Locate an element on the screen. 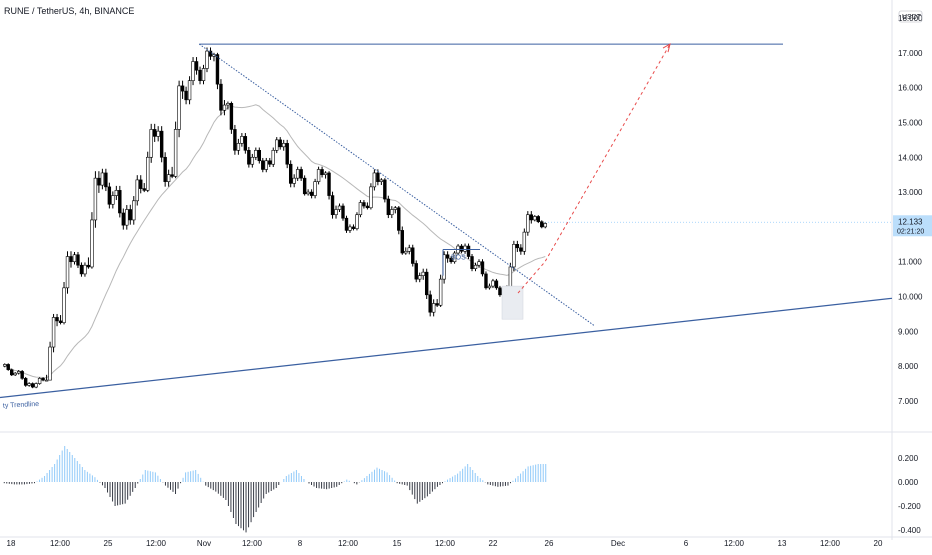  last-price-label: 12.133 is located at coordinates (910, 221).